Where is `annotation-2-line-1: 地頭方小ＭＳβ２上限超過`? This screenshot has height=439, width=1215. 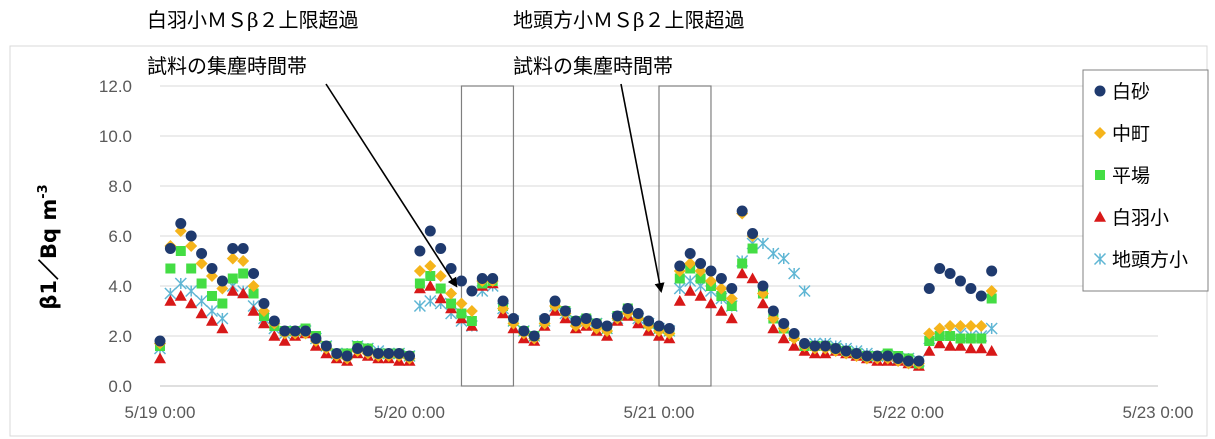
annotation-2-line-1: 地頭方小ＭＳβ２上限超過 is located at coordinates (629, 20).